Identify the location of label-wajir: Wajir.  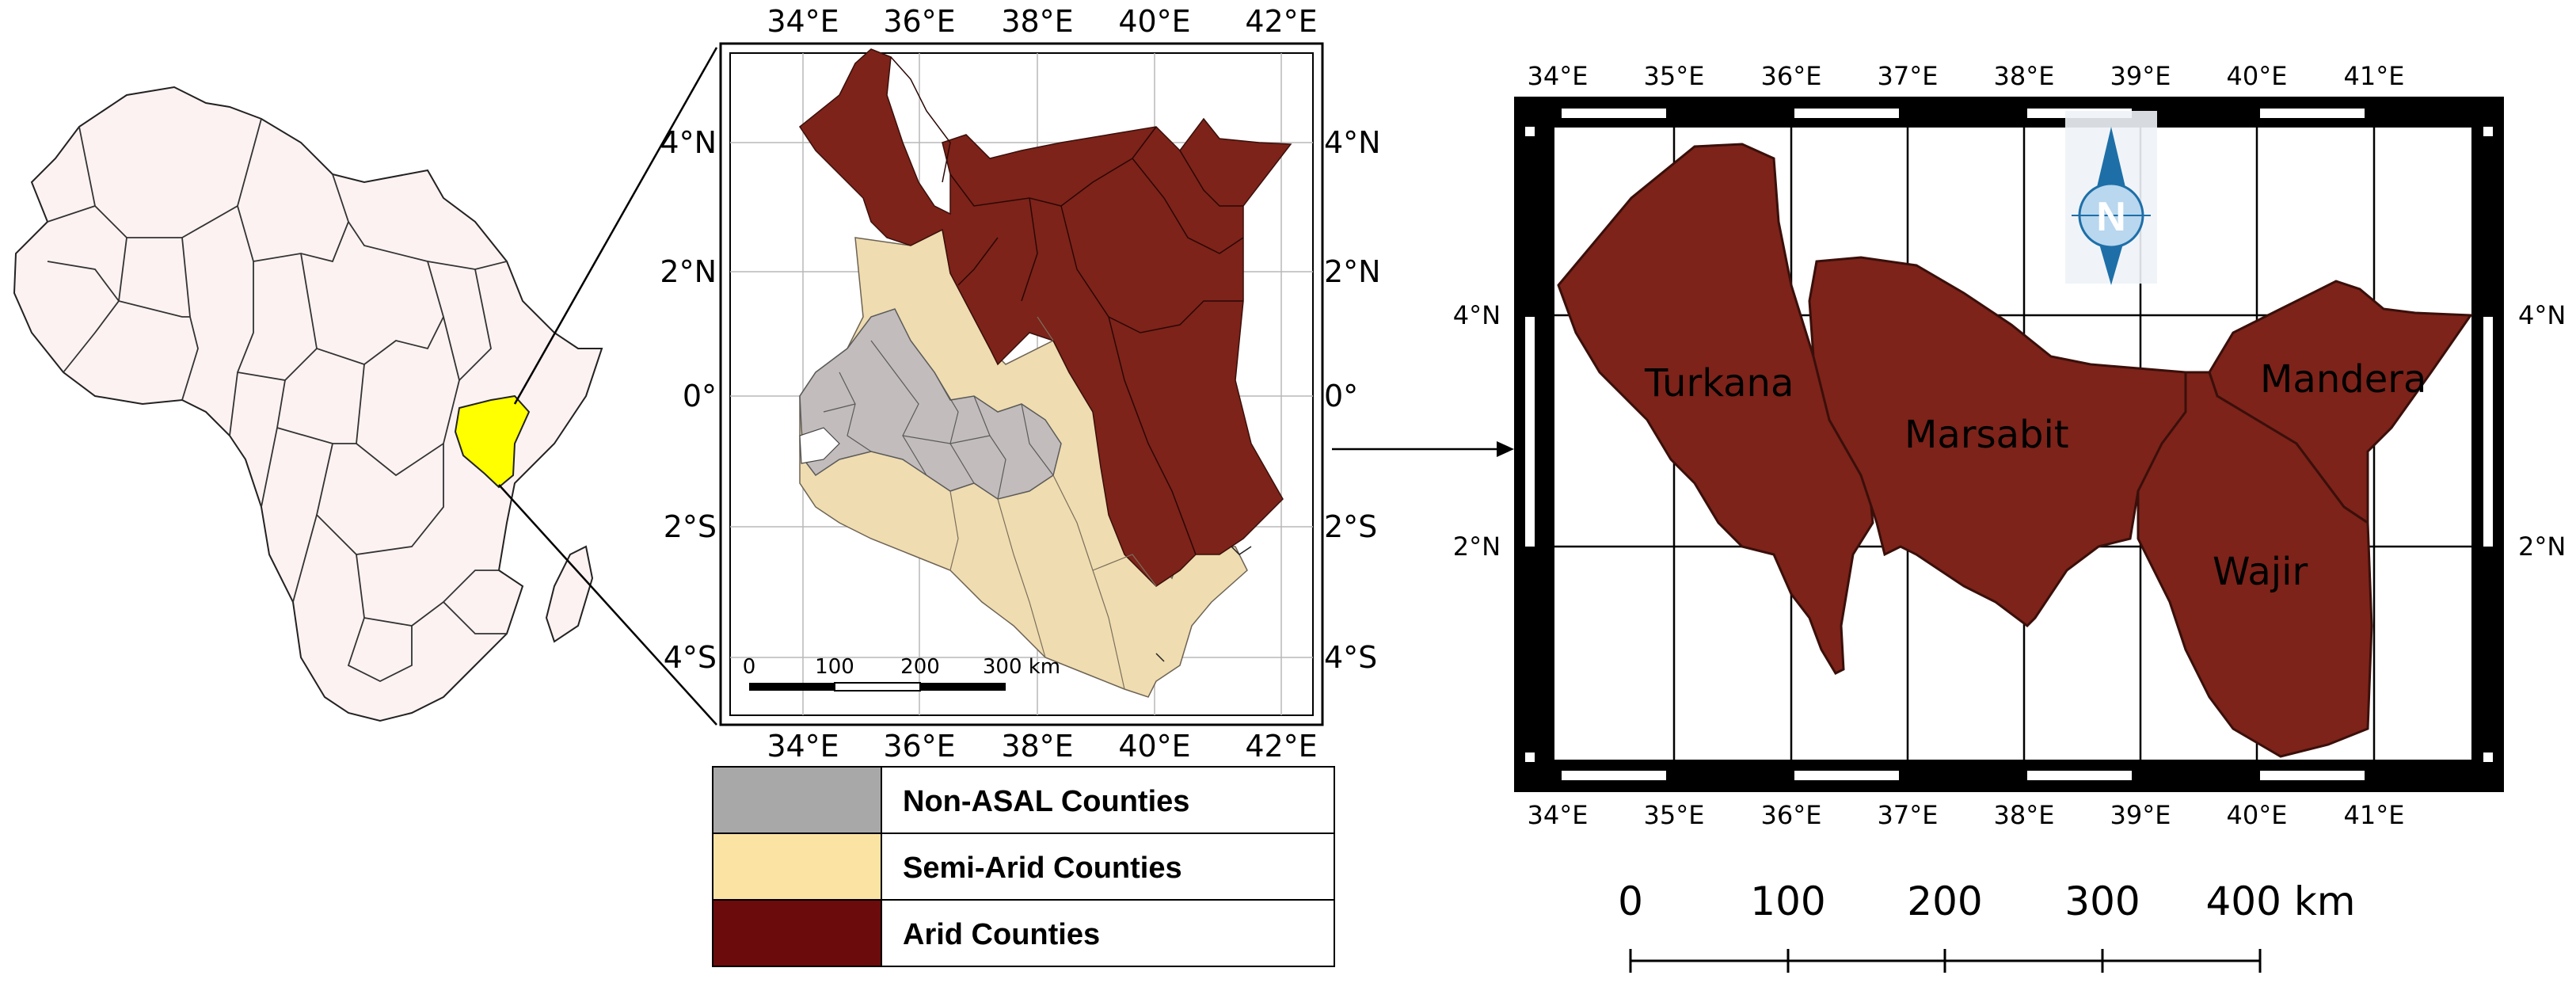
(2260, 572).